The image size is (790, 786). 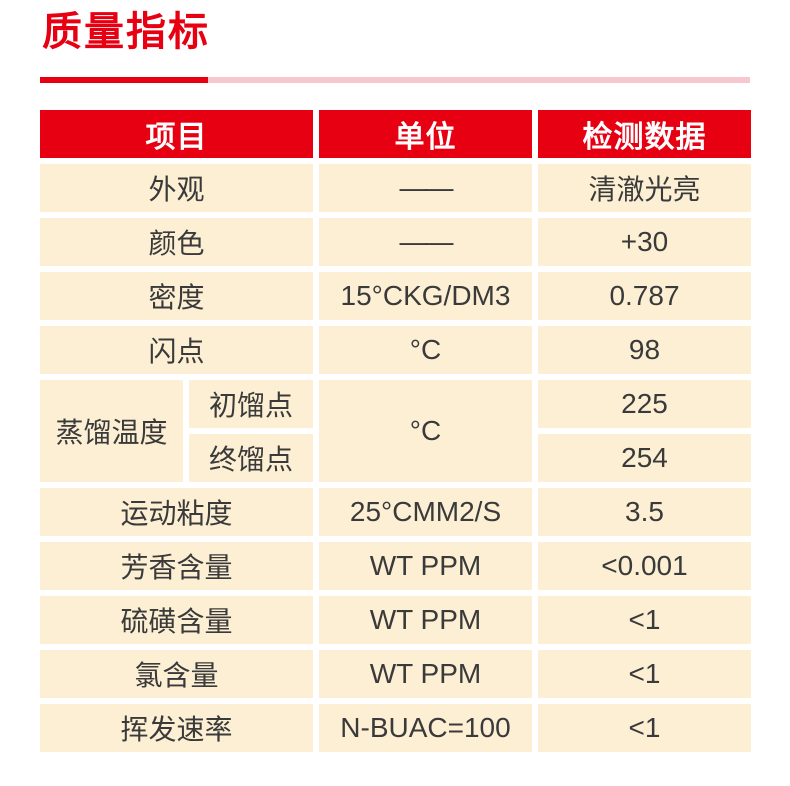 I want to click on table-row-flash-point: 闪点 °C 98, so click(x=395, y=350).